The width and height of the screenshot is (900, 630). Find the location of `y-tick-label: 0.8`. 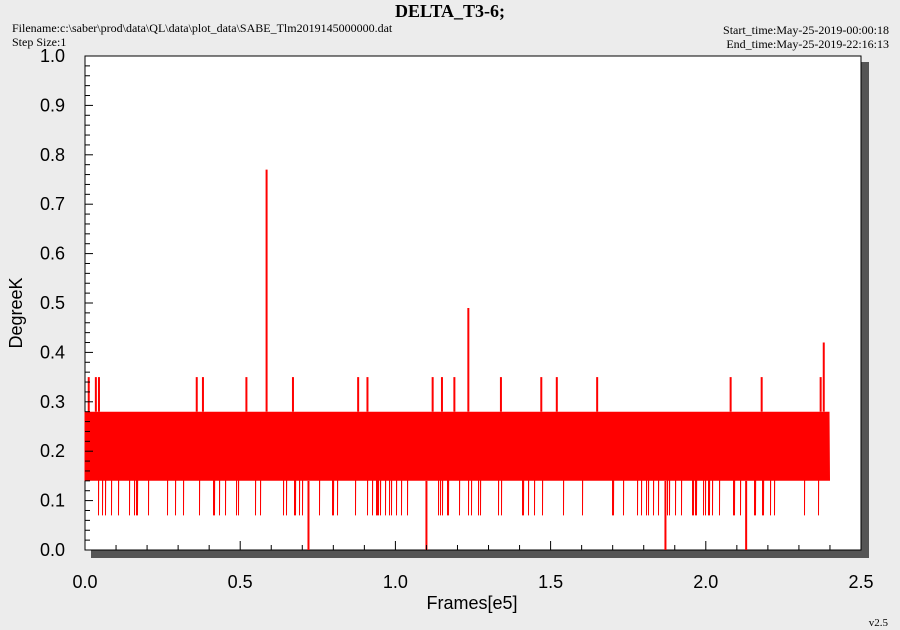

y-tick-label: 0.8 is located at coordinates (52, 155).